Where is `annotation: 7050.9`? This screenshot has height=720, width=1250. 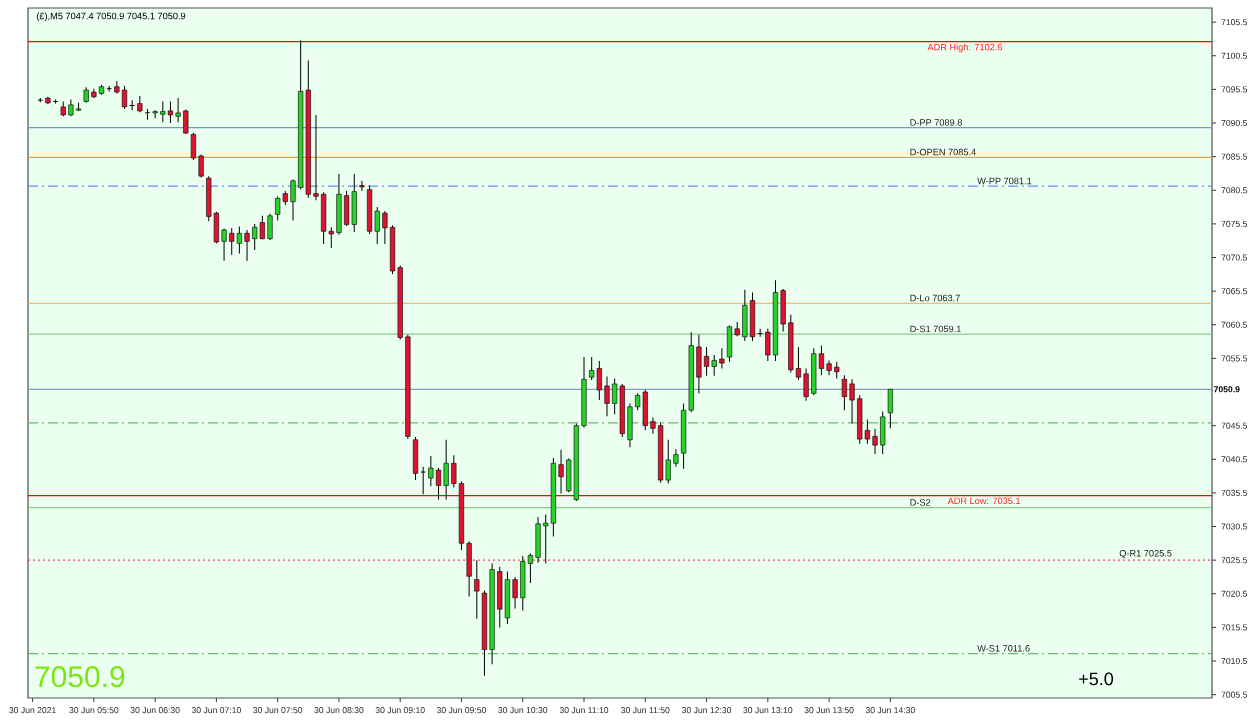 annotation: 7050.9 is located at coordinates (80, 677).